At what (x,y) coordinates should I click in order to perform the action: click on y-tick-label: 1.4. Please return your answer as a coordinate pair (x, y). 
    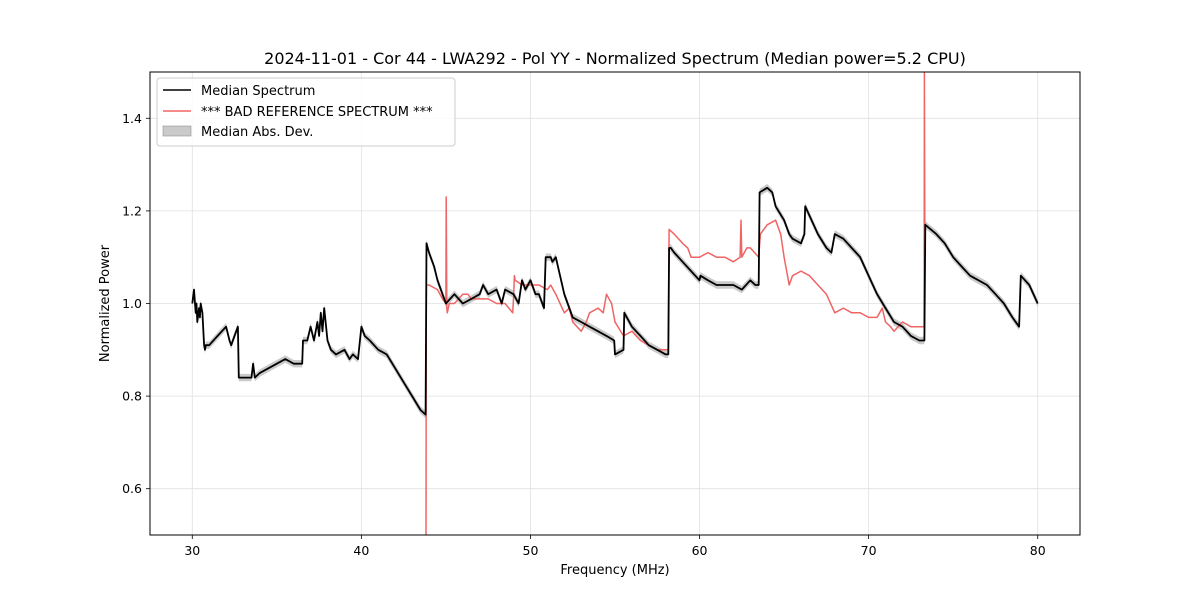
    Looking at the image, I should click on (132, 118).